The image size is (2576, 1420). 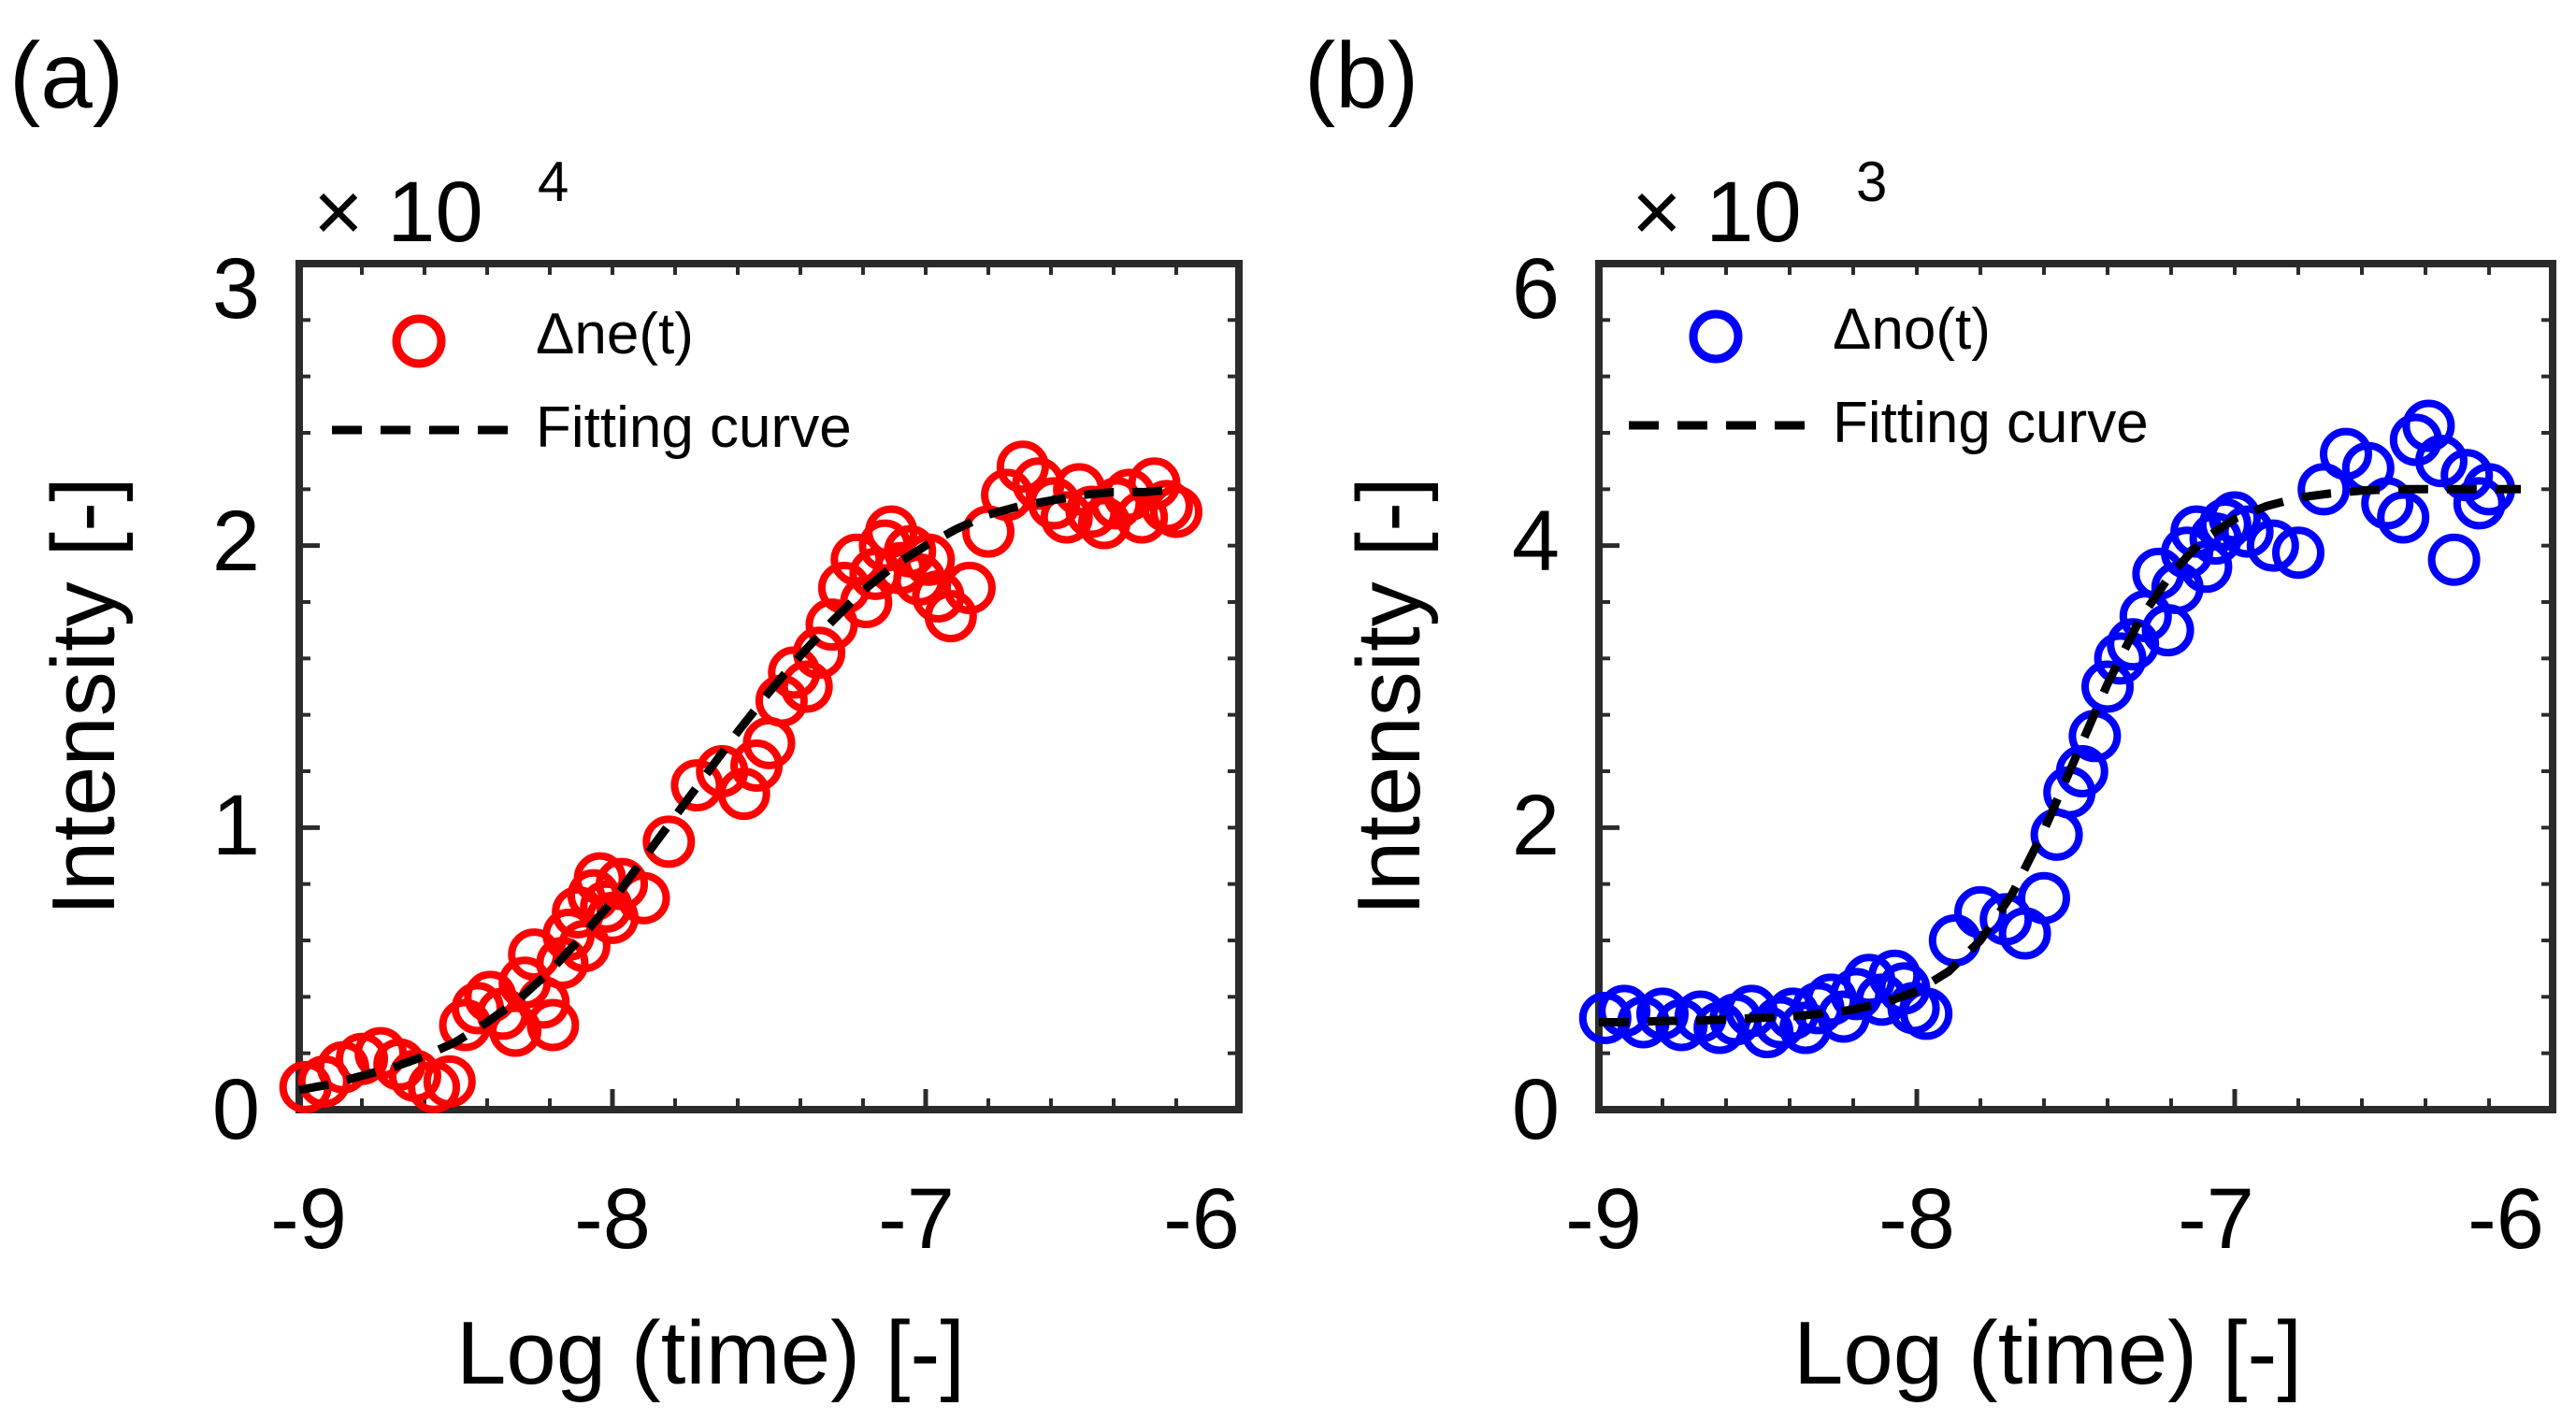 What do you see at coordinates (1361, 75) in the screenshot?
I see `panel-label-b: (b)` at bounding box center [1361, 75].